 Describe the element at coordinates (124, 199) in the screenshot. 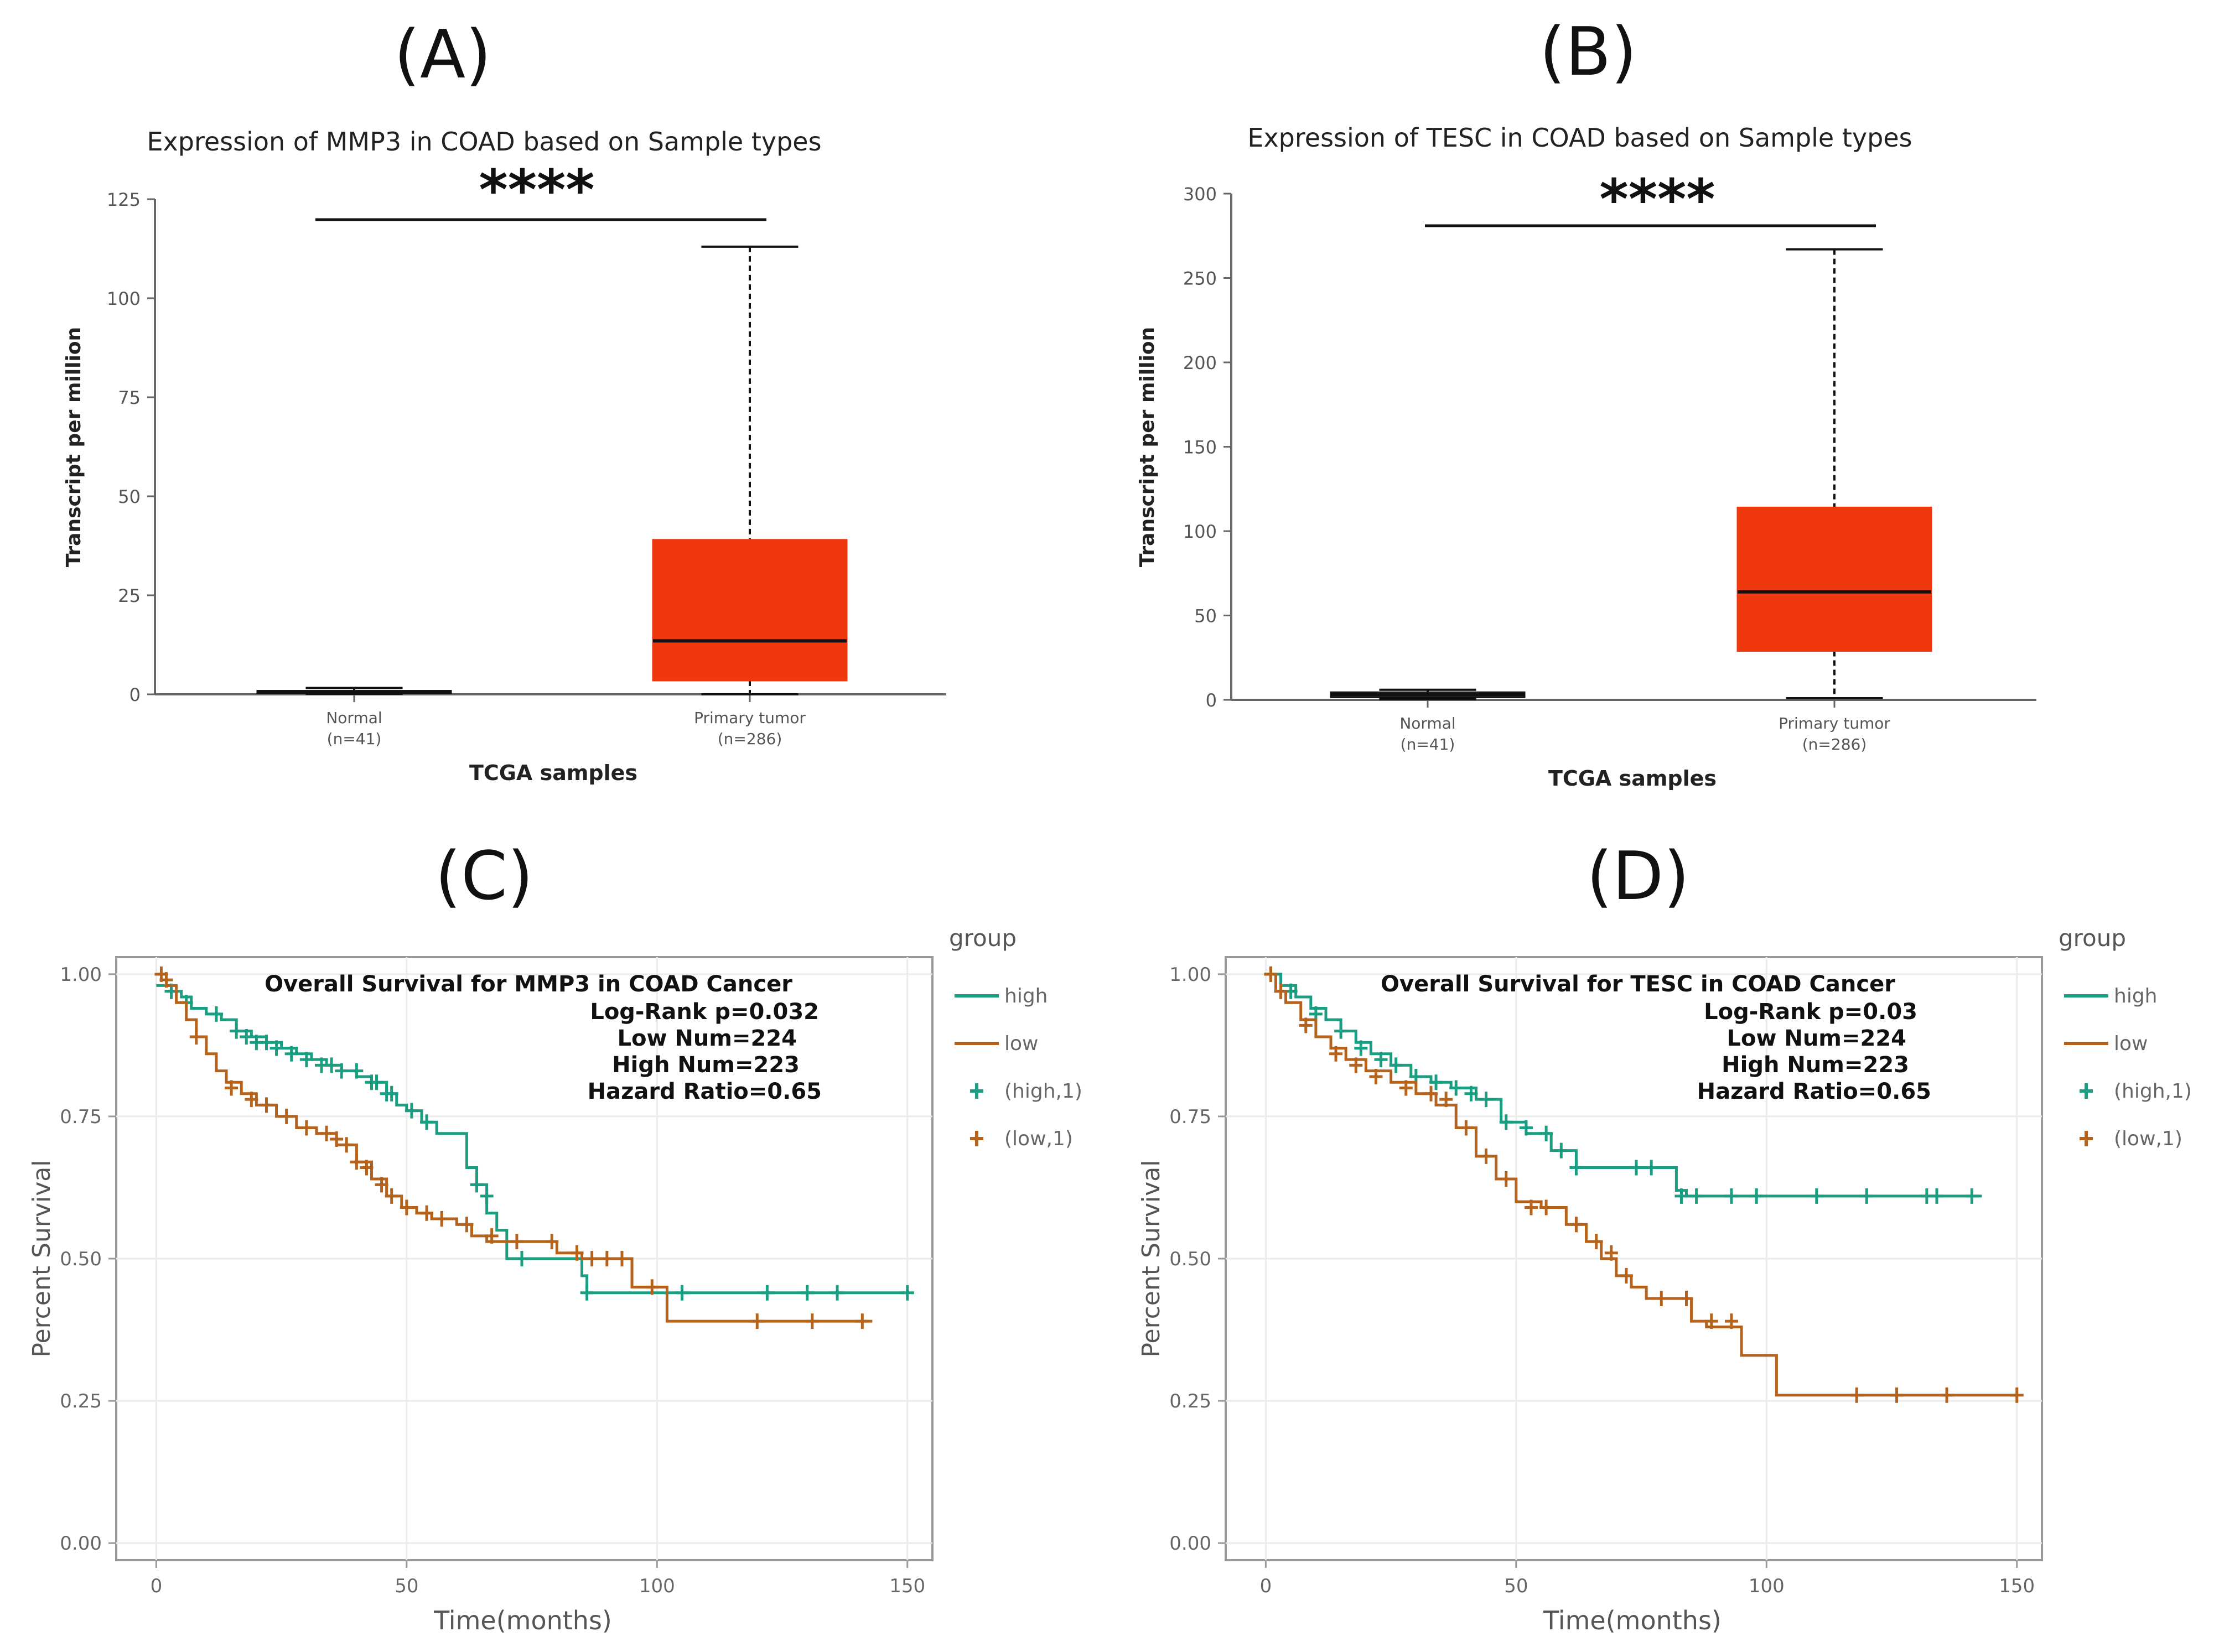

I see `y-tick-label: 125` at that location.